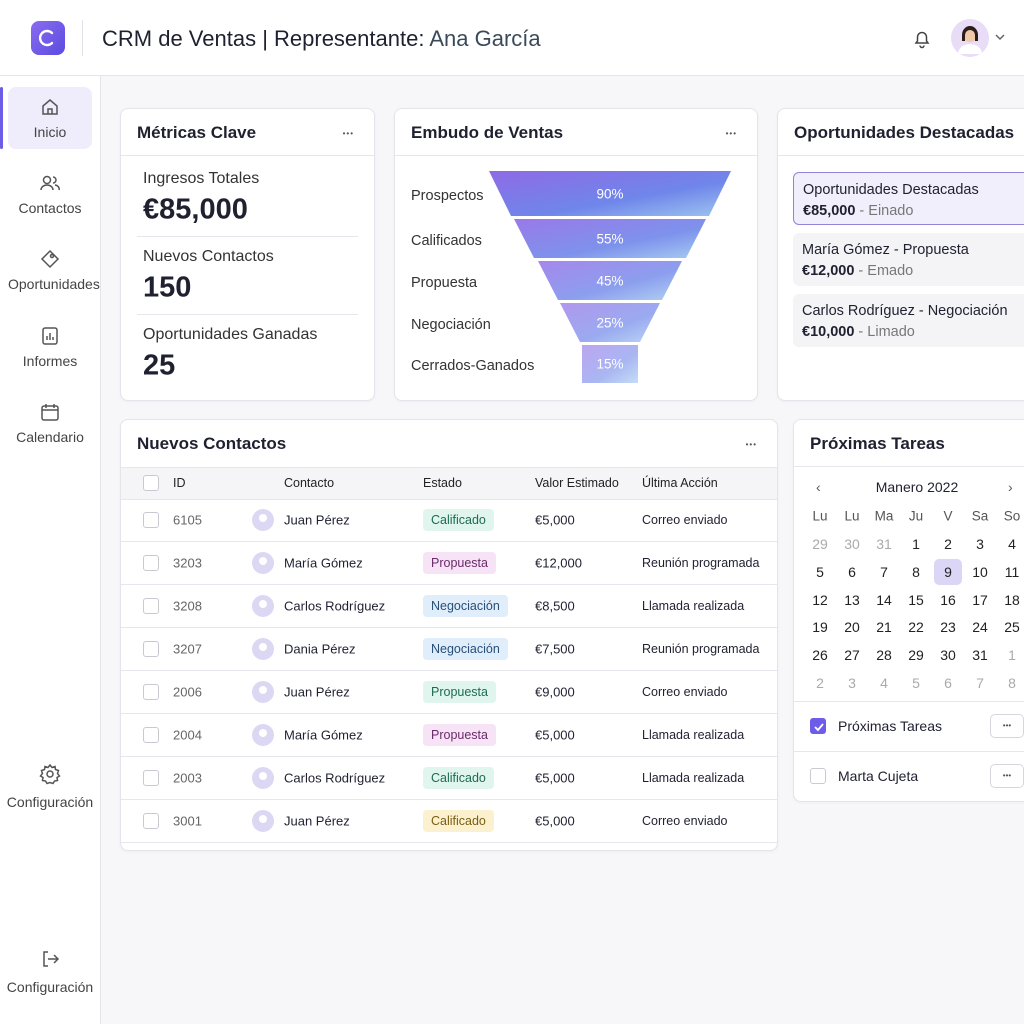 This screenshot has height=1024, width=1024. I want to click on calendar-day: 11, so click(1012, 571).